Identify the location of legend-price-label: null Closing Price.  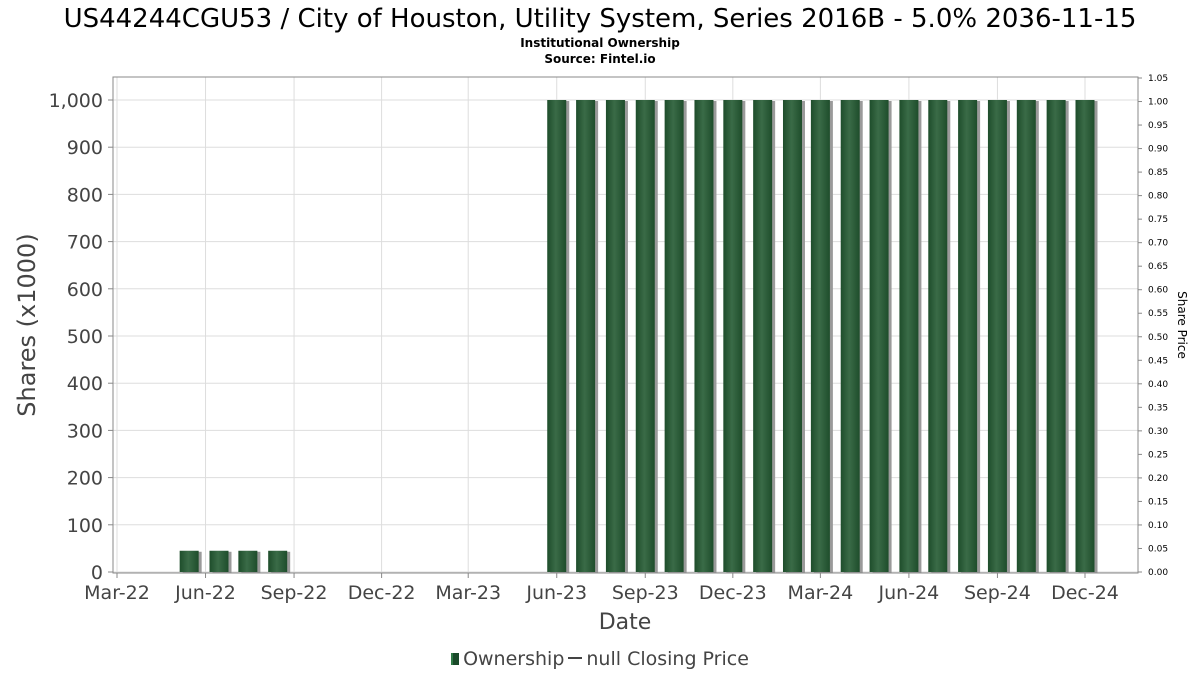
(667, 659).